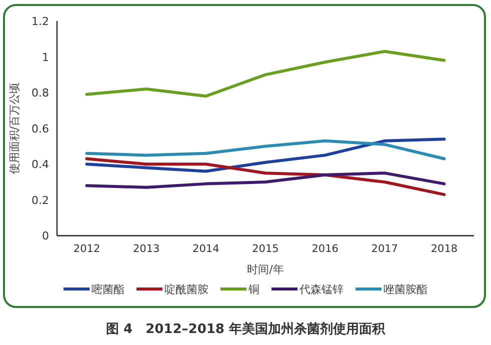 The height and width of the screenshot is (345, 491). Describe the element at coordinates (246, 329) in the screenshot. I see `text: 图 4 2012–2018 年美国加州杀菌剂使用面积` at that location.